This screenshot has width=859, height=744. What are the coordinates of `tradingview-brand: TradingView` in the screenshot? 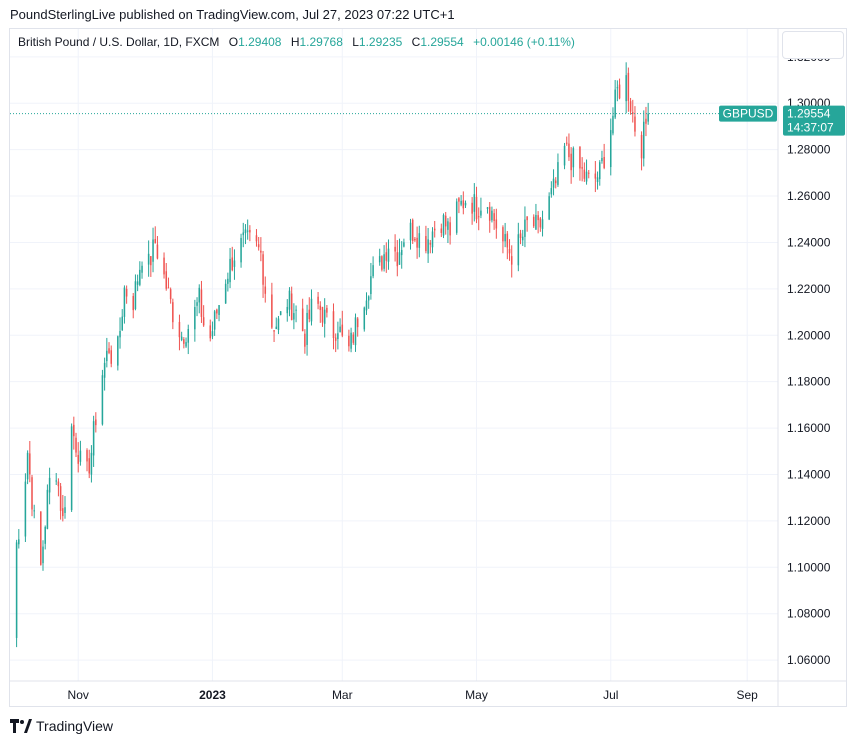 It's located at (61, 726).